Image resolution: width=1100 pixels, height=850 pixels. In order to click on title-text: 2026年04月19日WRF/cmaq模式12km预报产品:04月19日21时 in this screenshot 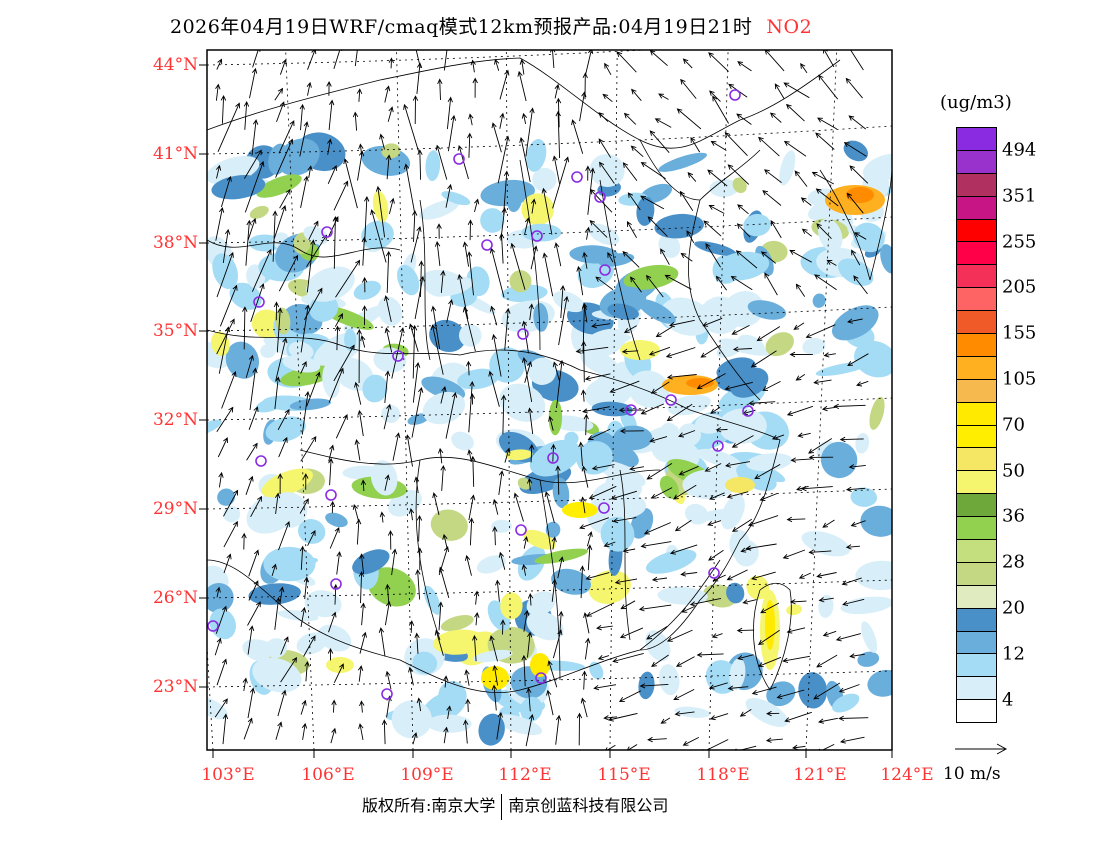, I will do `click(461, 27)`.